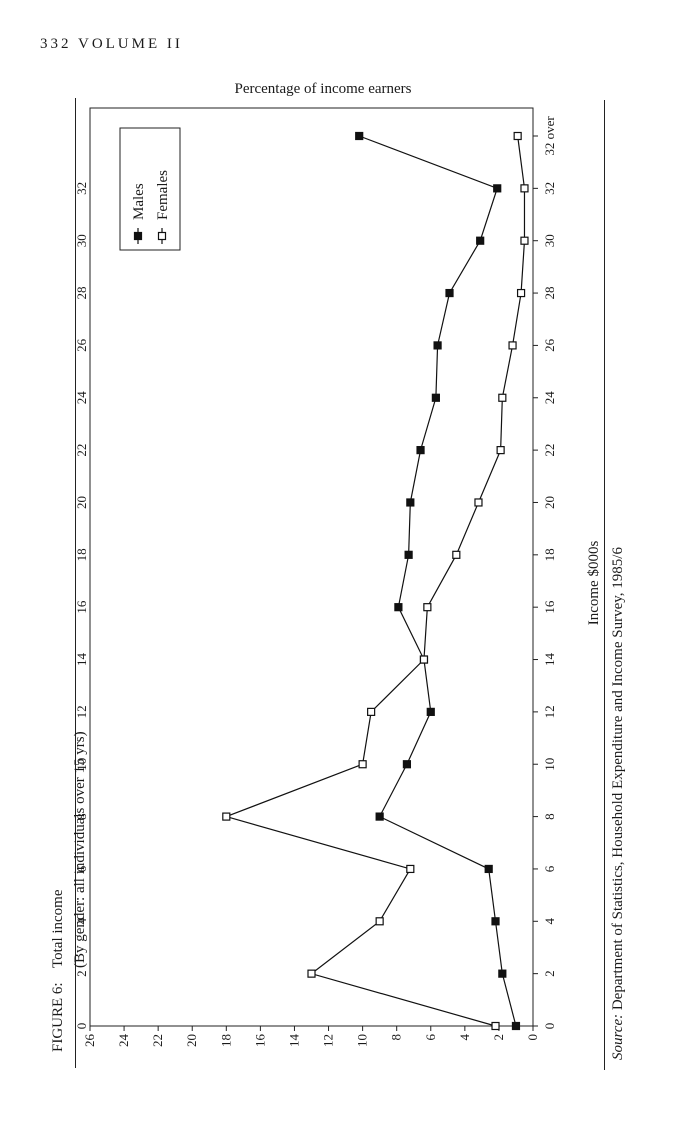 Image resolution: width=700 pixels, height=1140 pixels. What do you see at coordinates (430, 1037) in the screenshot?
I see `y-tick-label: 6` at bounding box center [430, 1037].